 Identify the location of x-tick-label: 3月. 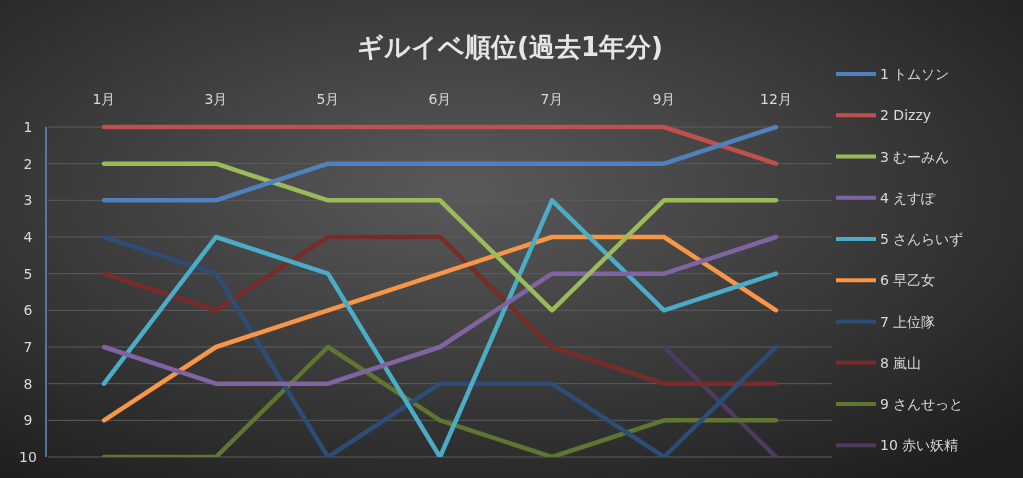
(216, 99).